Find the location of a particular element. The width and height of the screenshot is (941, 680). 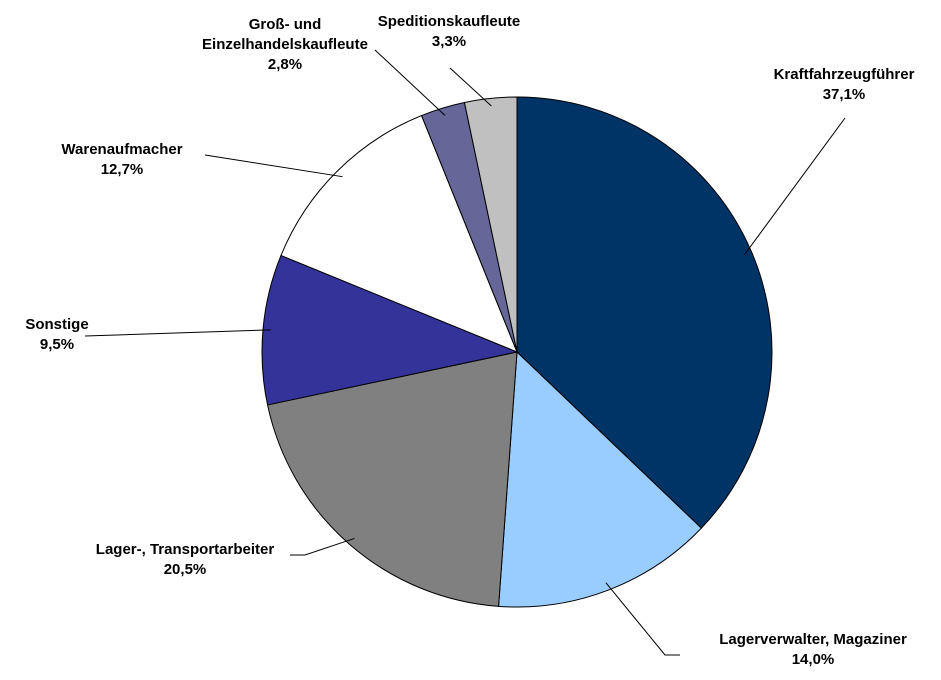

category-label: Speditionskaufleute is located at coordinates (449, 21).